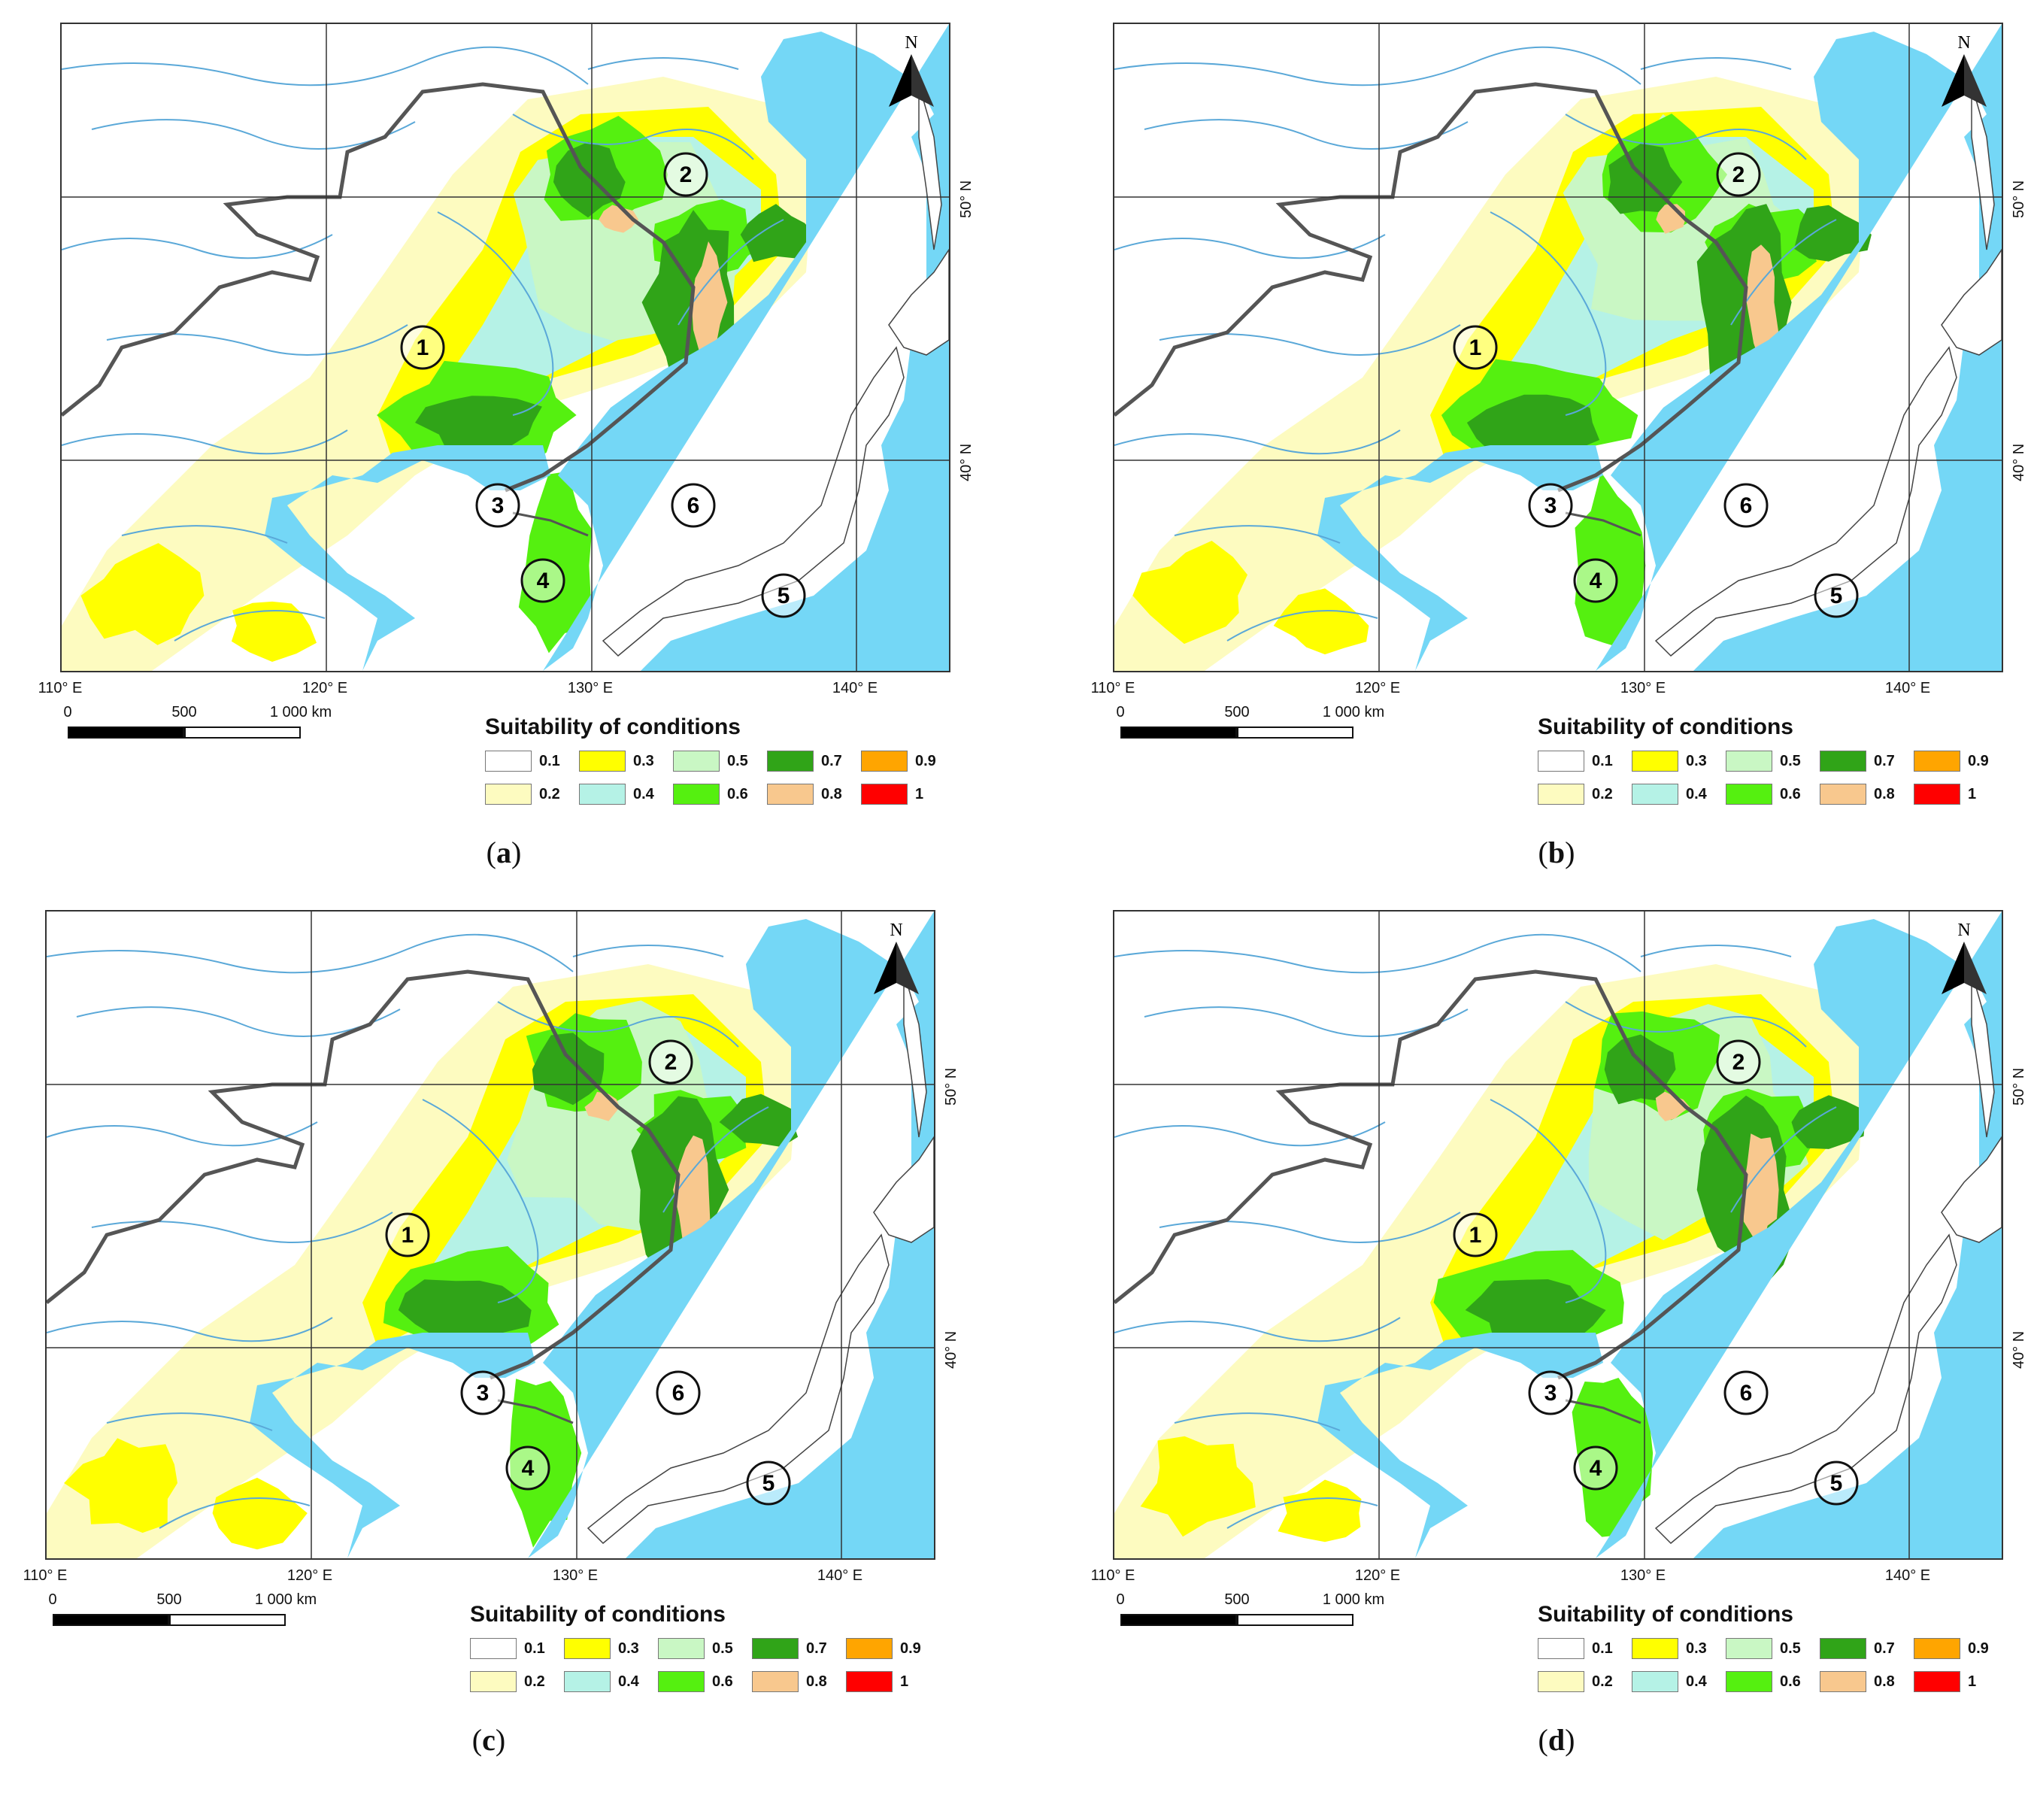 This screenshot has height=1820, width=2031. What do you see at coordinates (285, 1600) in the screenshot?
I see `scale-label: 1 000 km` at bounding box center [285, 1600].